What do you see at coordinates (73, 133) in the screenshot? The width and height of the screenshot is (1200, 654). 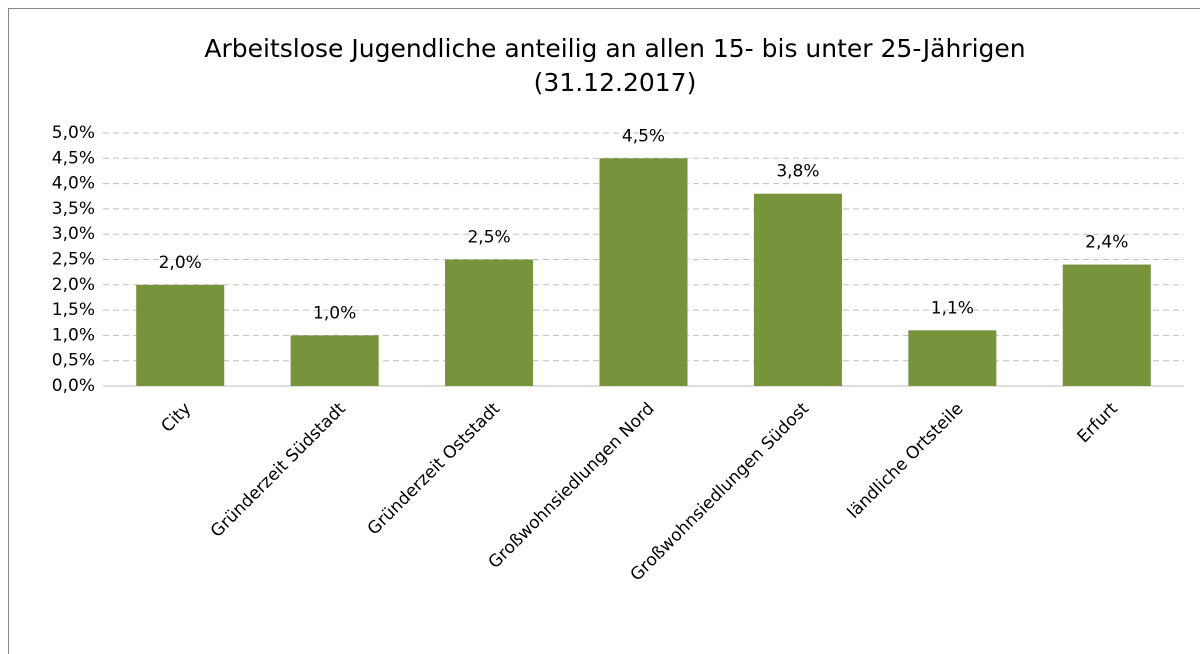 I see `y-tick-label: 5,0%` at bounding box center [73, 133].